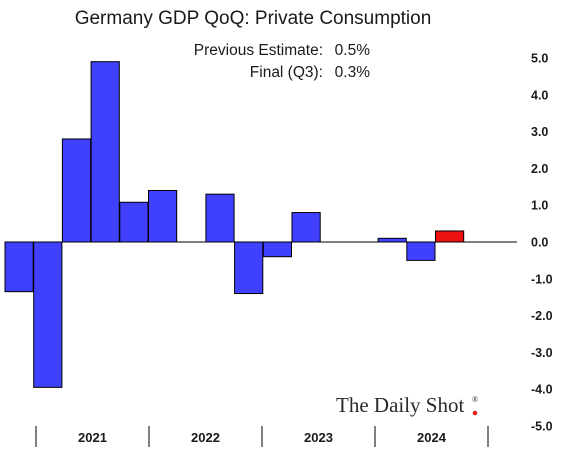 The width and height of the screenshot is (564, 472). What do you see at coordinates (19, 267) in the screenshot?
I see `bar-2020-q4` at bounding box center [19, 267].